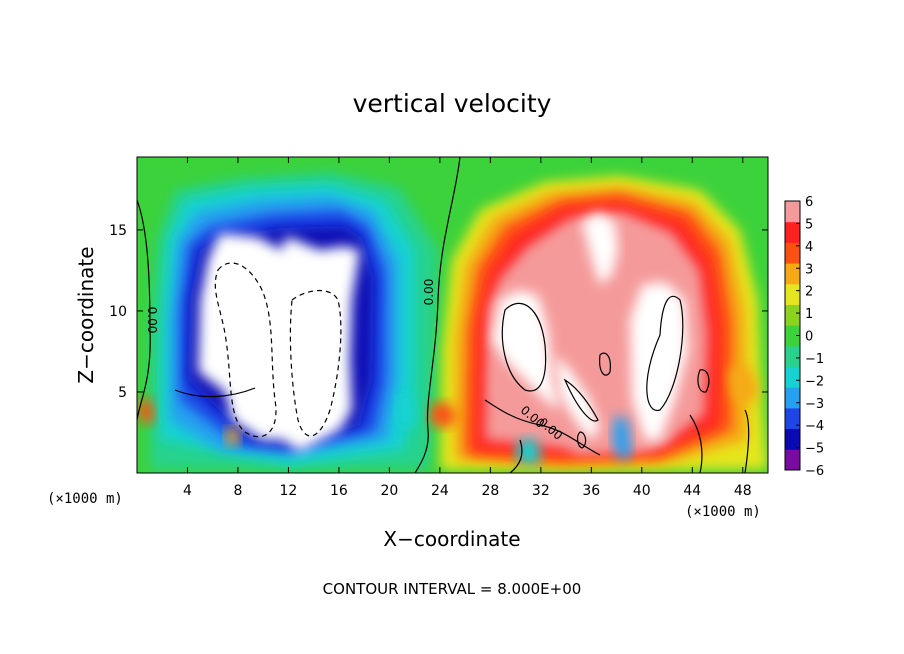 Image resolution: width=904 pixels, height=654 pixels. What do you see at coordinates (118, 231) in the screenshot?
I see `y-tick-label: 15` at bounding box center [118, 231].